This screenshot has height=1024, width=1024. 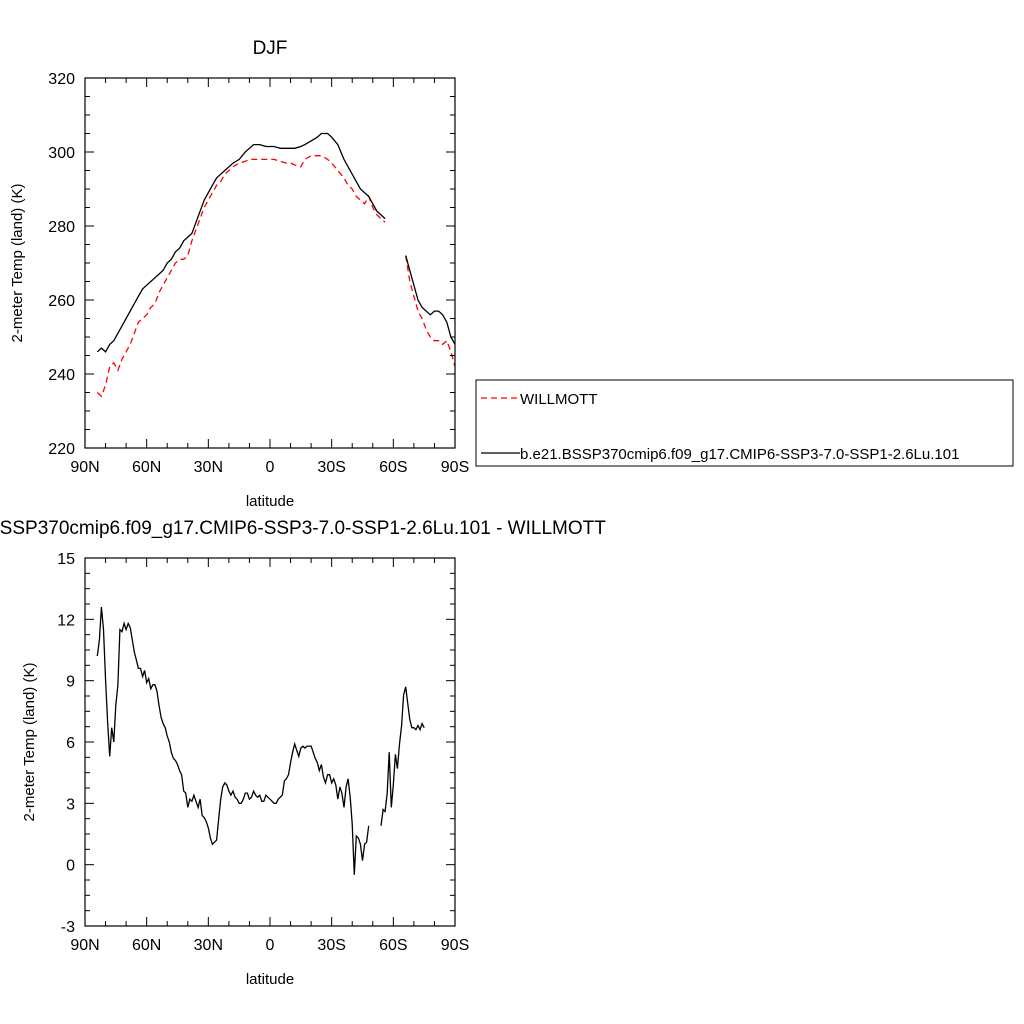 I want to click on y-tick-label: 240, so click(x=61, y=375).